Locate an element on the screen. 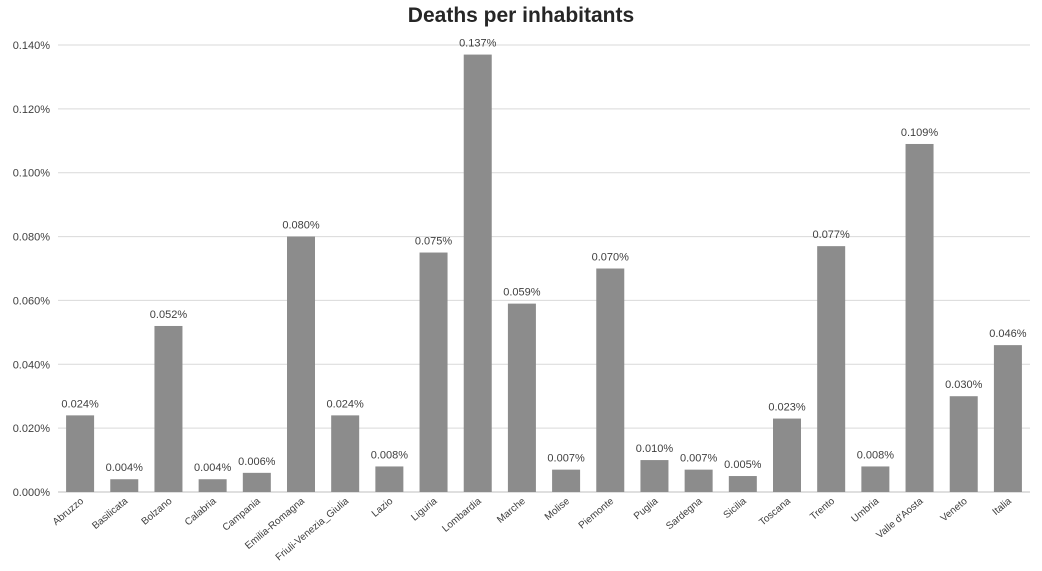  y-tick-label: 0.000% is located at coordinates (32, 493).